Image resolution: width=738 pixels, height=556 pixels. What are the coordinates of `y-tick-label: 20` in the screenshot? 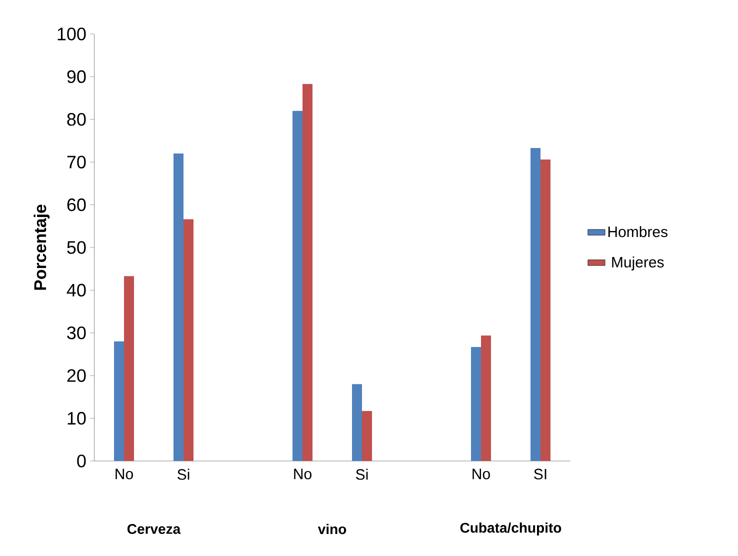 It's located at (76, 375).